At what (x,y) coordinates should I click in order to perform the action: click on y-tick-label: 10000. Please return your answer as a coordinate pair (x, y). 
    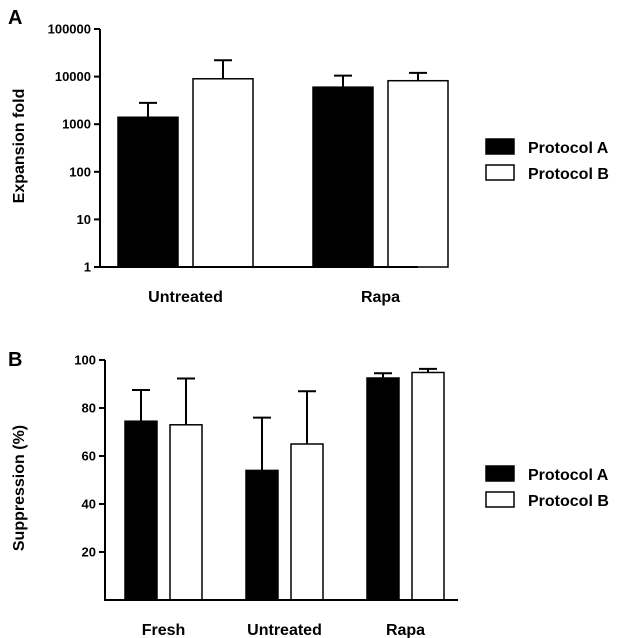
    Looking at the image, I should click on (73, 76).